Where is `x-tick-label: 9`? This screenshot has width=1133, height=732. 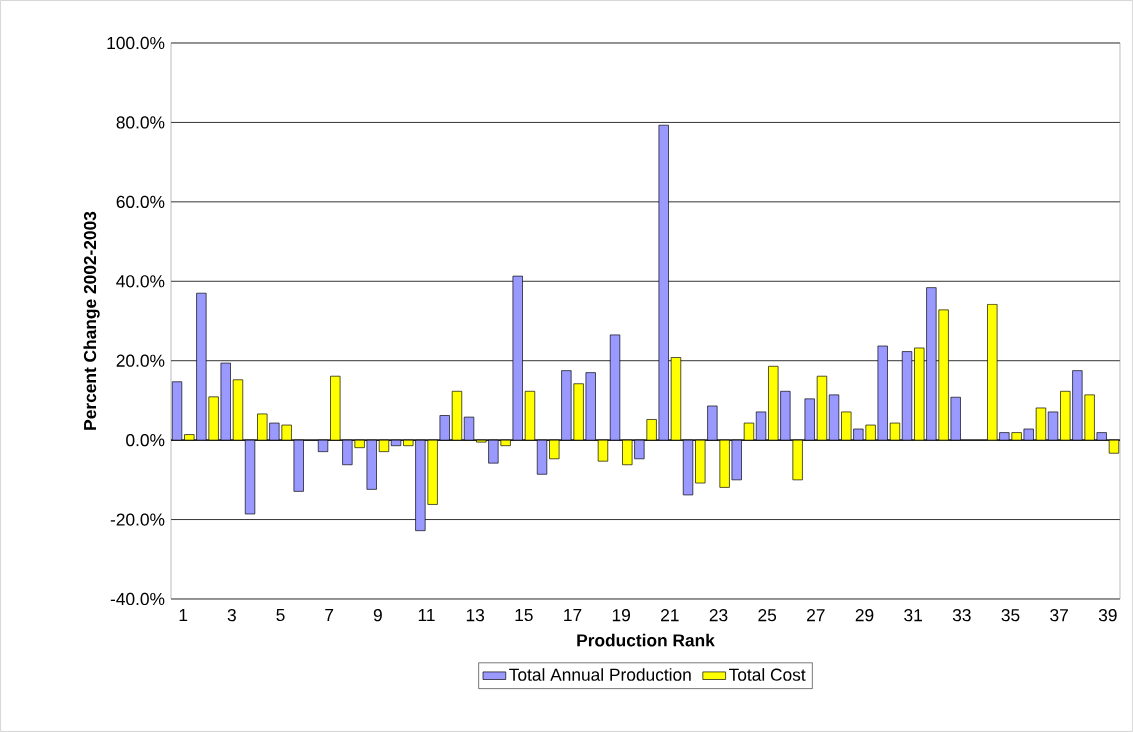 x-tick-label: 9 is located at coordinates (377, 615).